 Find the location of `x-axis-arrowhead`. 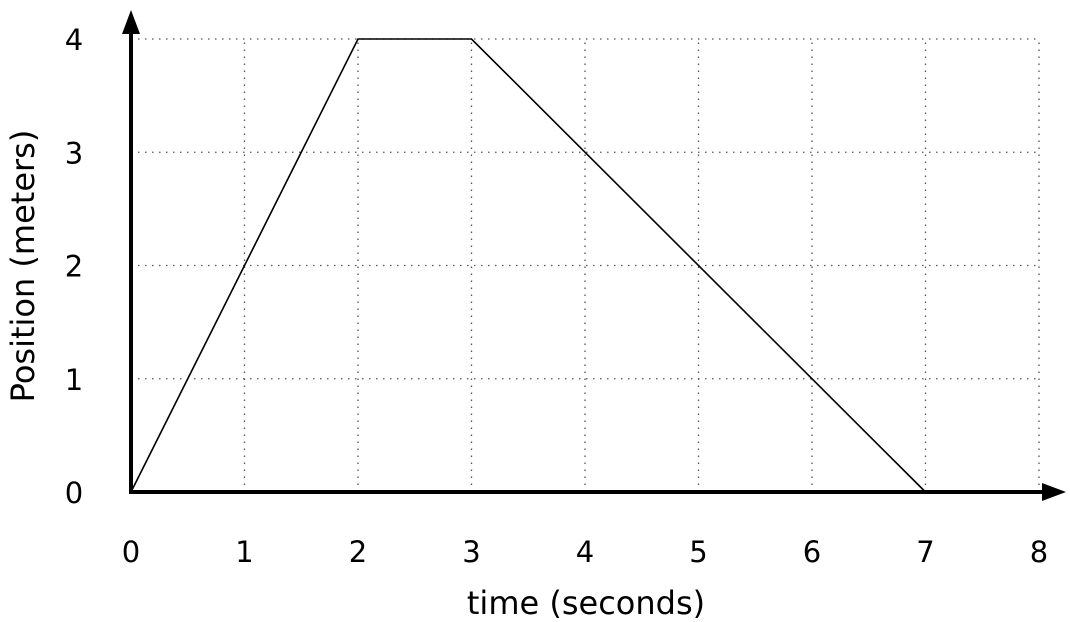

x-axis-arrowhead is located at coordinates (1054, 492).